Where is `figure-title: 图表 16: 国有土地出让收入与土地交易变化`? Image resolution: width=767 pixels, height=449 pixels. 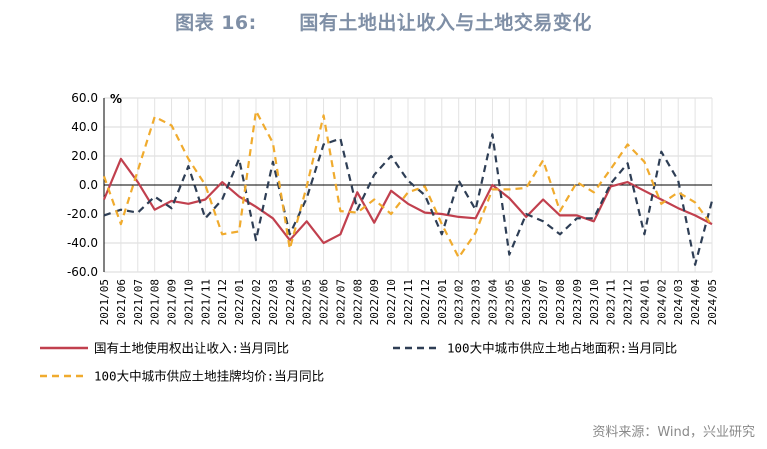
figure-title: 图表 16: 国有土地出让收入与土地交易变化 is located at coordinates (383, 23).